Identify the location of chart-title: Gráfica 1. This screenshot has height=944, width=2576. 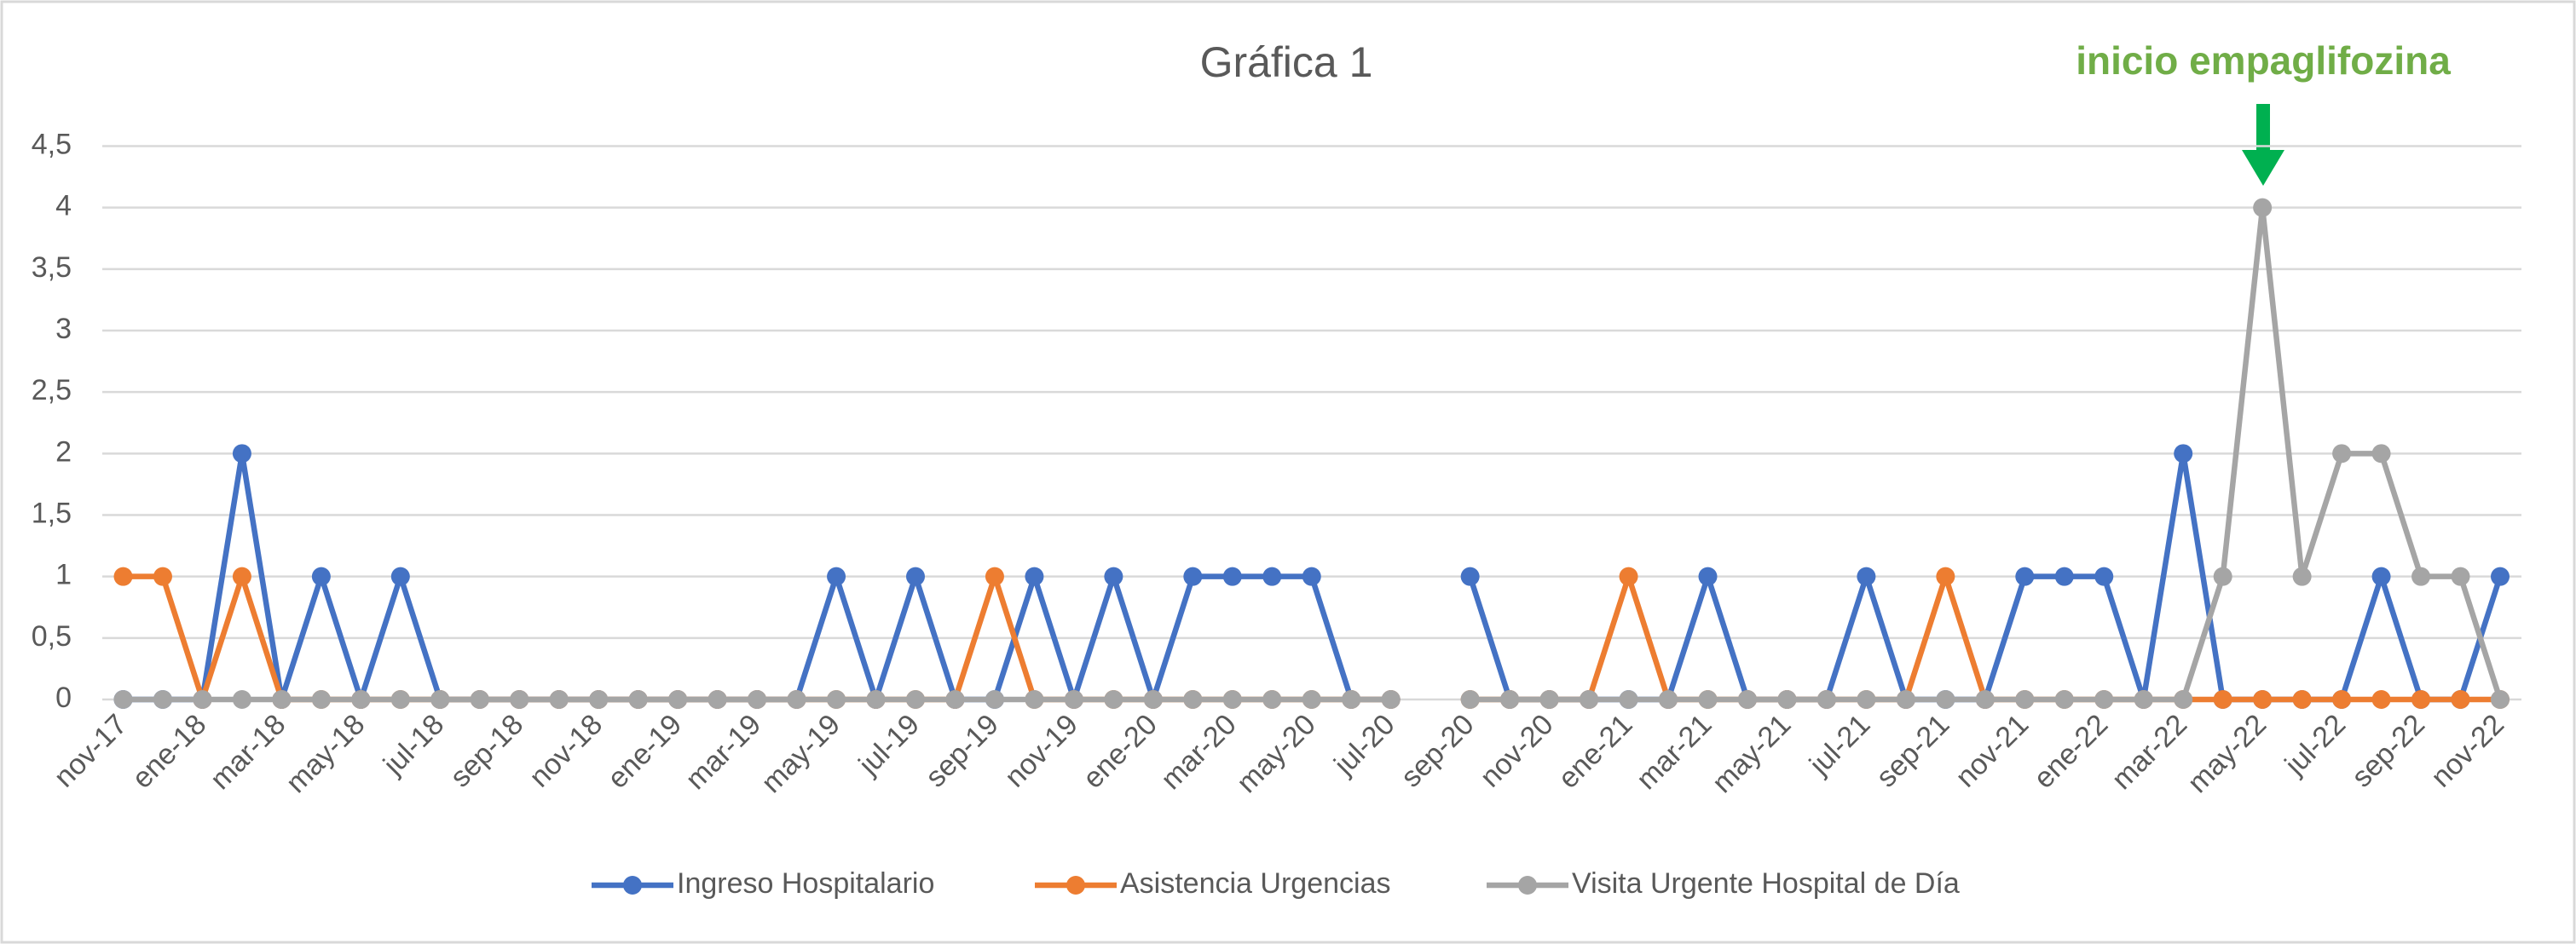
(1286, 62).